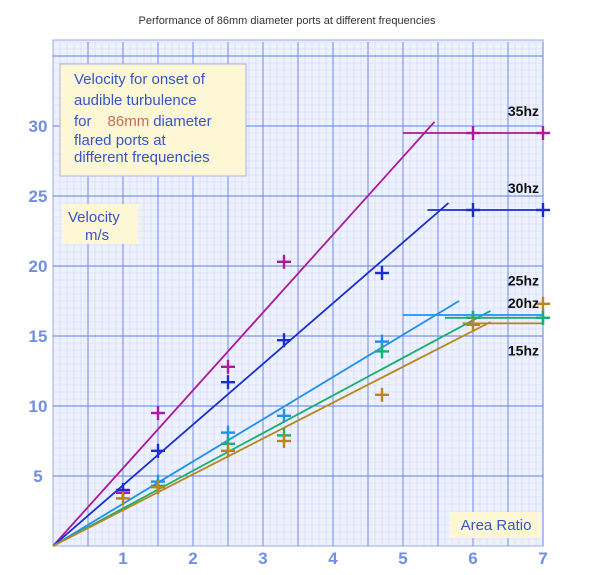  Describe the element at coordinates (523, 188) in the screenshot. I see `series-label-30hz: 30hz` at that location.